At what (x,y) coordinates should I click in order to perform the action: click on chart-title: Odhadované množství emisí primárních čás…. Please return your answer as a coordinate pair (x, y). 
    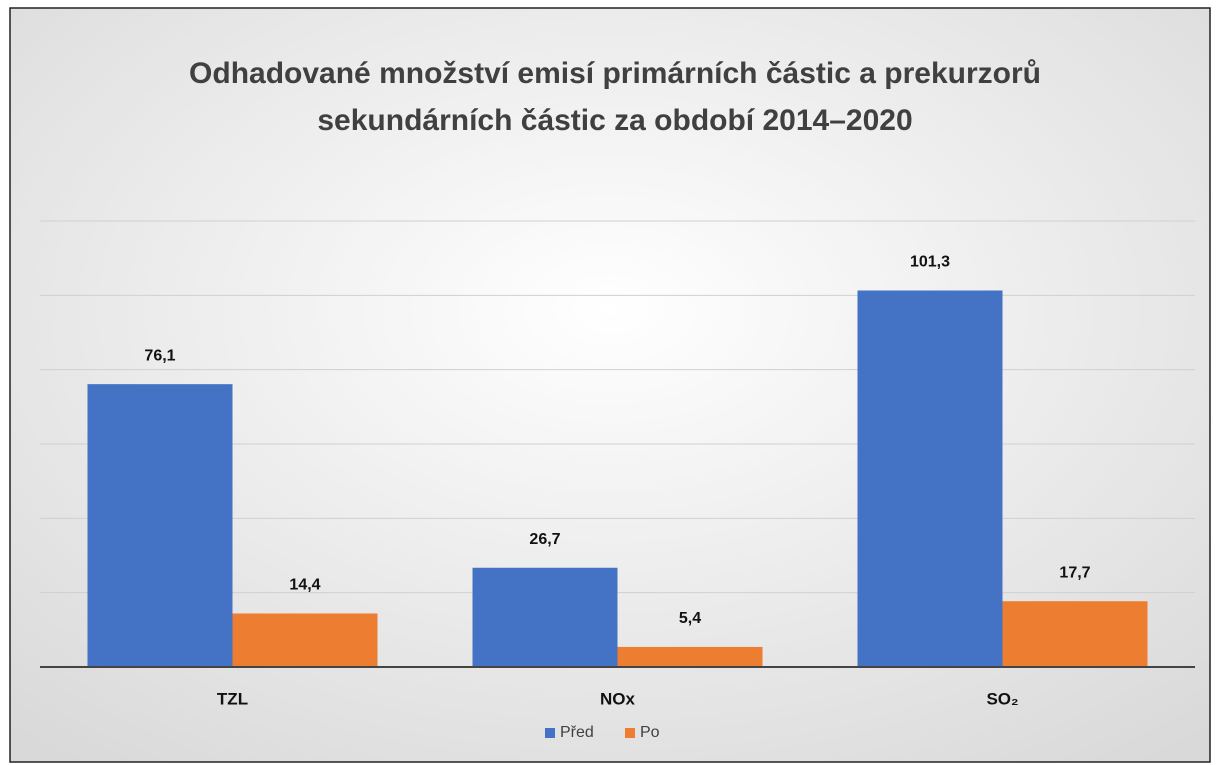
    Looking at the image, I should click on (615, 73).